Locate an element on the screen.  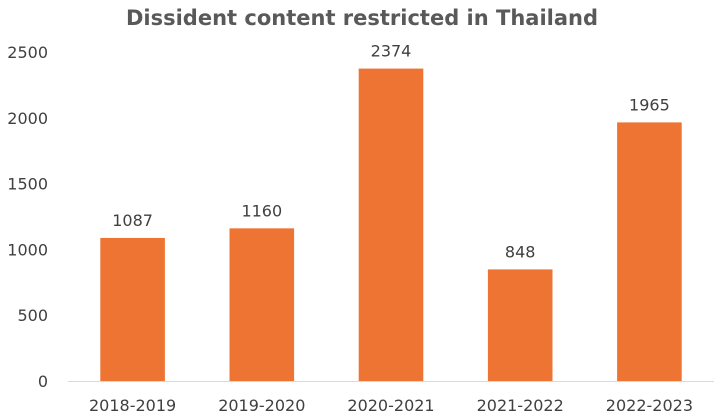
y-tick-label: 2000 is located at coordinates (27, 118).